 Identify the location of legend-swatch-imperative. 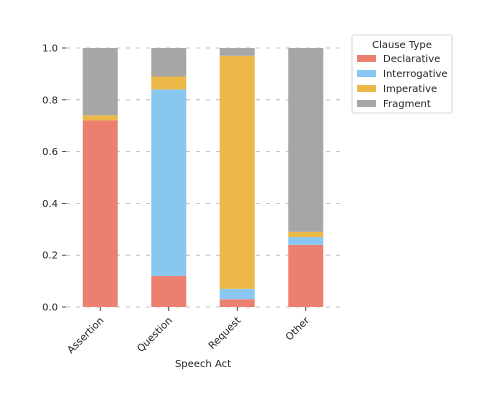
(366, 88).